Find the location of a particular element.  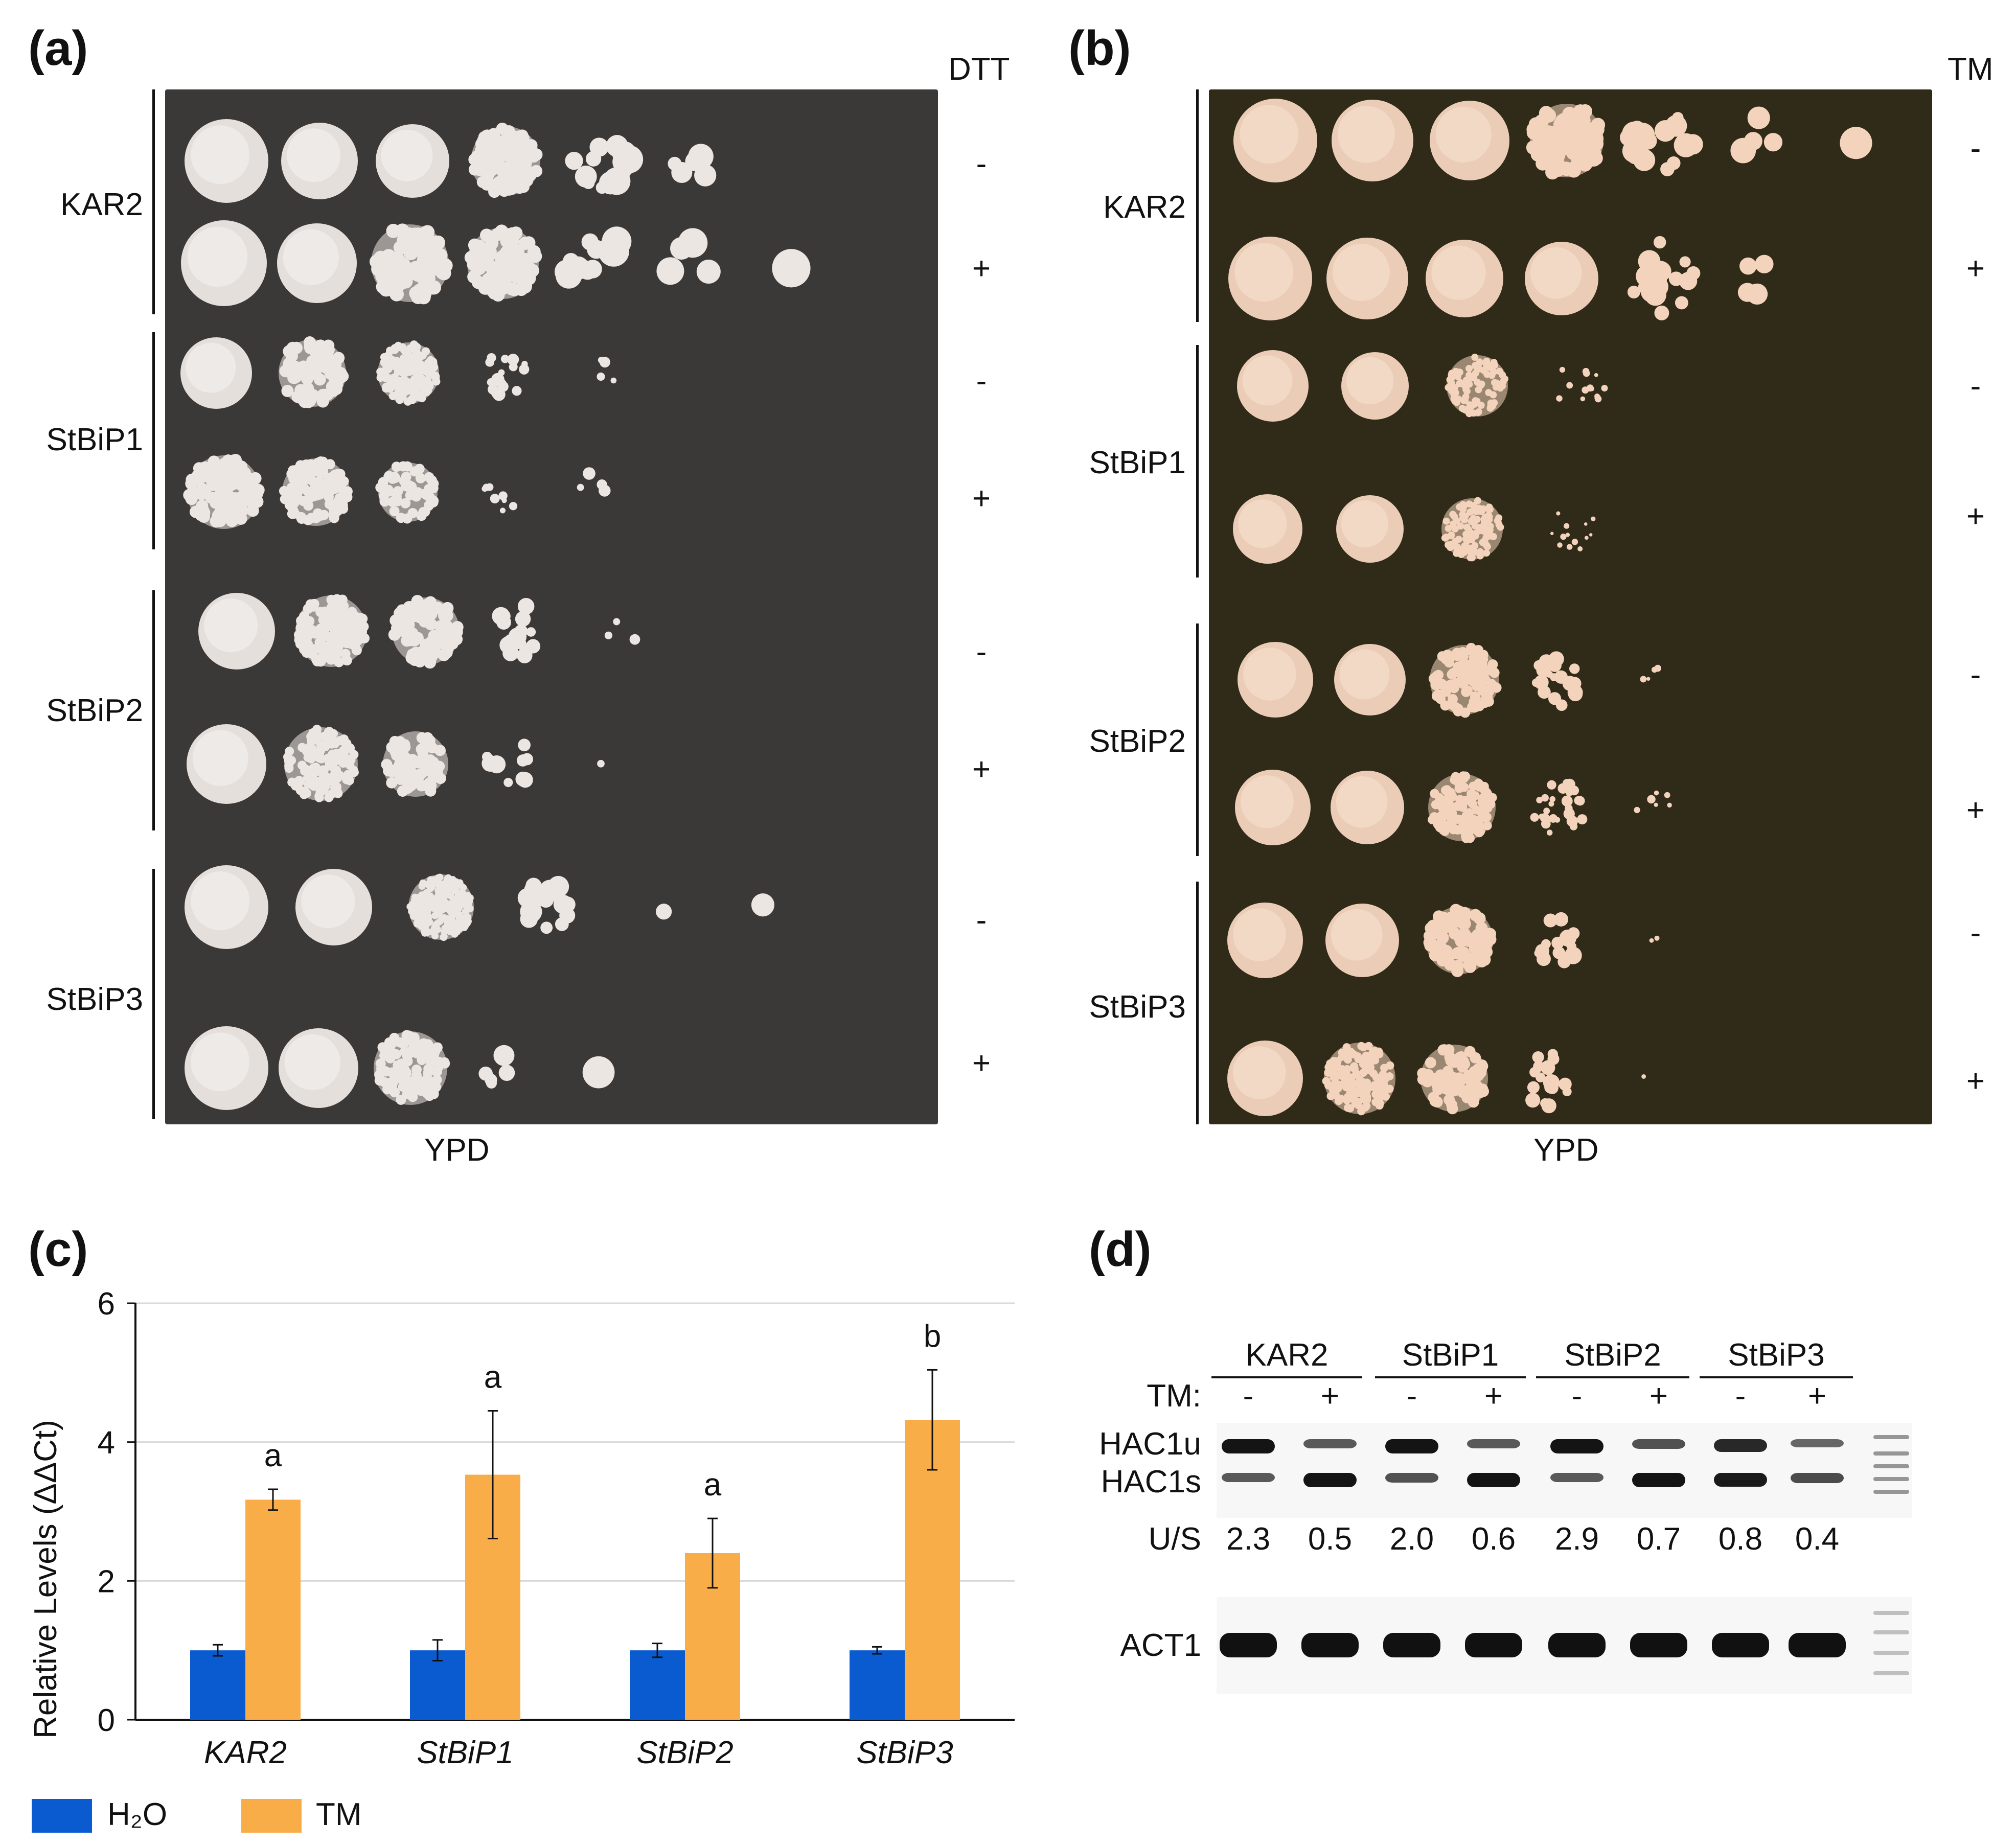

gel-hac1s-label: HAC1s is located at coordinates (1151, 1482).